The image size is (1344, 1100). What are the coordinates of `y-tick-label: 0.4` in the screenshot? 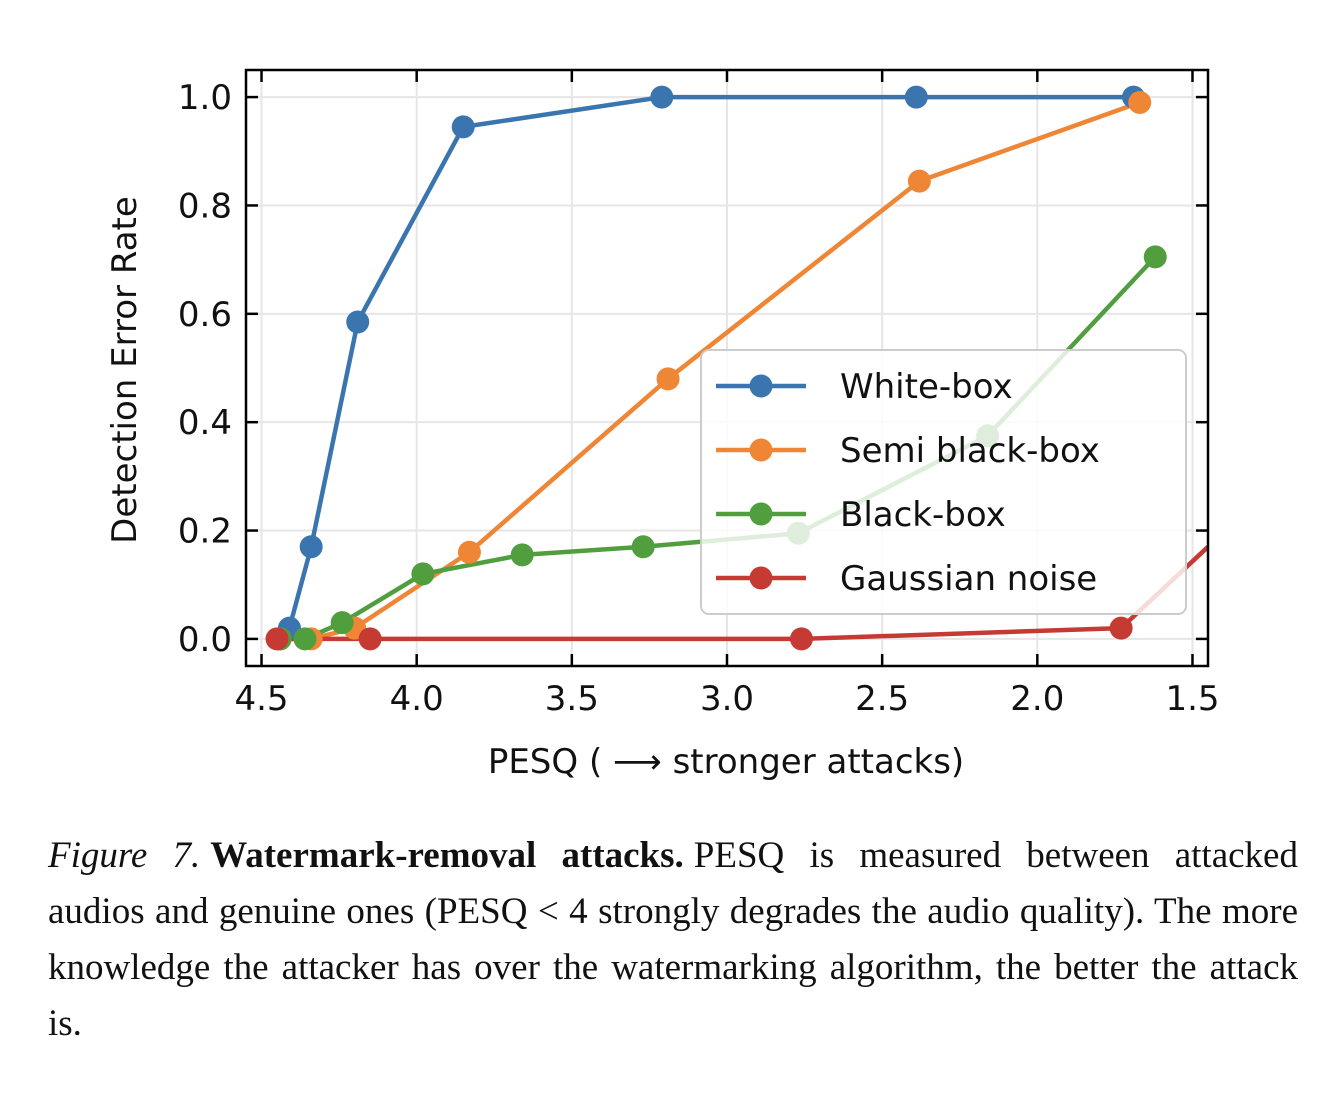 It's located at (205, 423).